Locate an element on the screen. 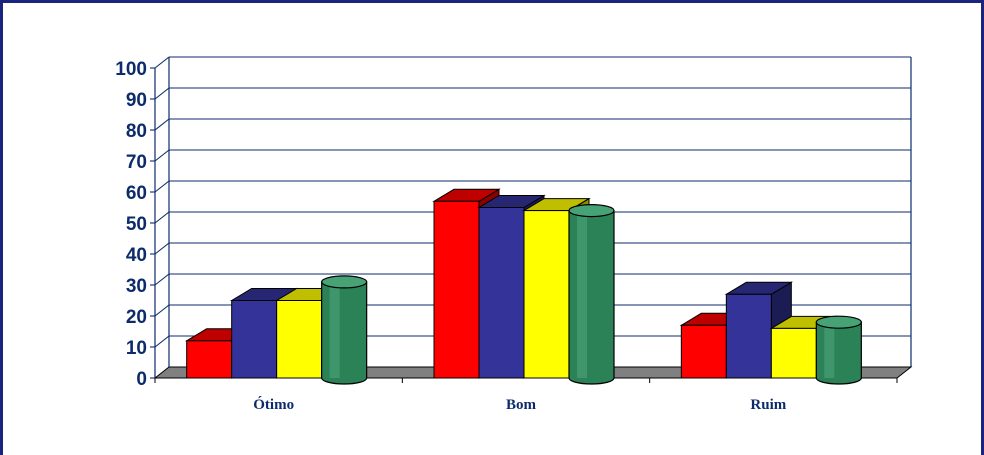  y-tick-label: 60 is located at coordinates (136, 193).